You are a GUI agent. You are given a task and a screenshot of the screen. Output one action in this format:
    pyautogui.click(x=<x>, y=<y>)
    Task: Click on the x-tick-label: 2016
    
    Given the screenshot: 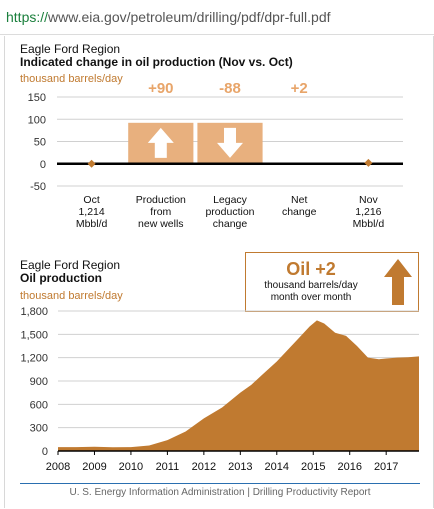 What is the action you would take?
    pyautogui.click(x=349, y=467)
    